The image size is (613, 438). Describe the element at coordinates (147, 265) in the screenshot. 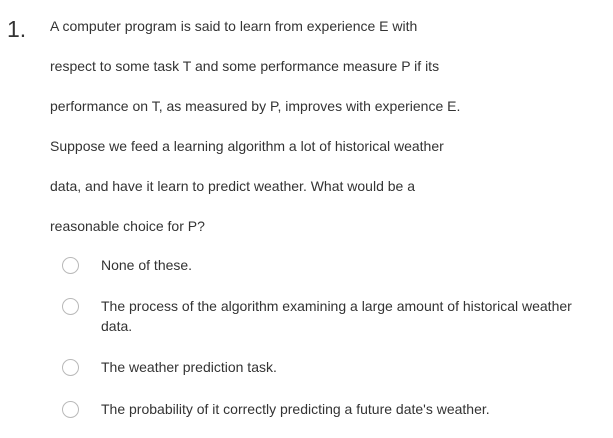

I see `answer-option-label: None of these.` at that location.